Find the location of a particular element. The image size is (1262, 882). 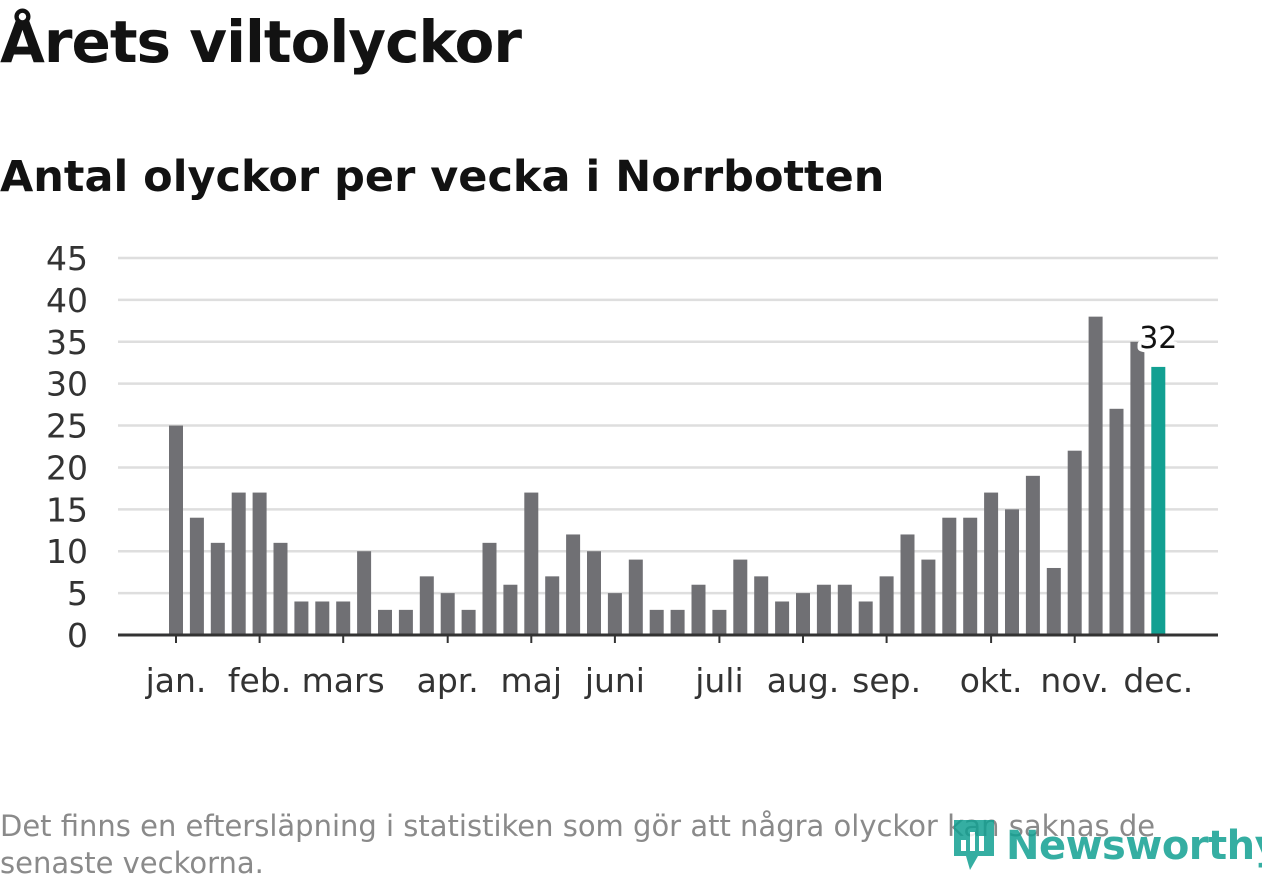

x-tick-label-aug.: aug. is located at coordinates (803, 680).